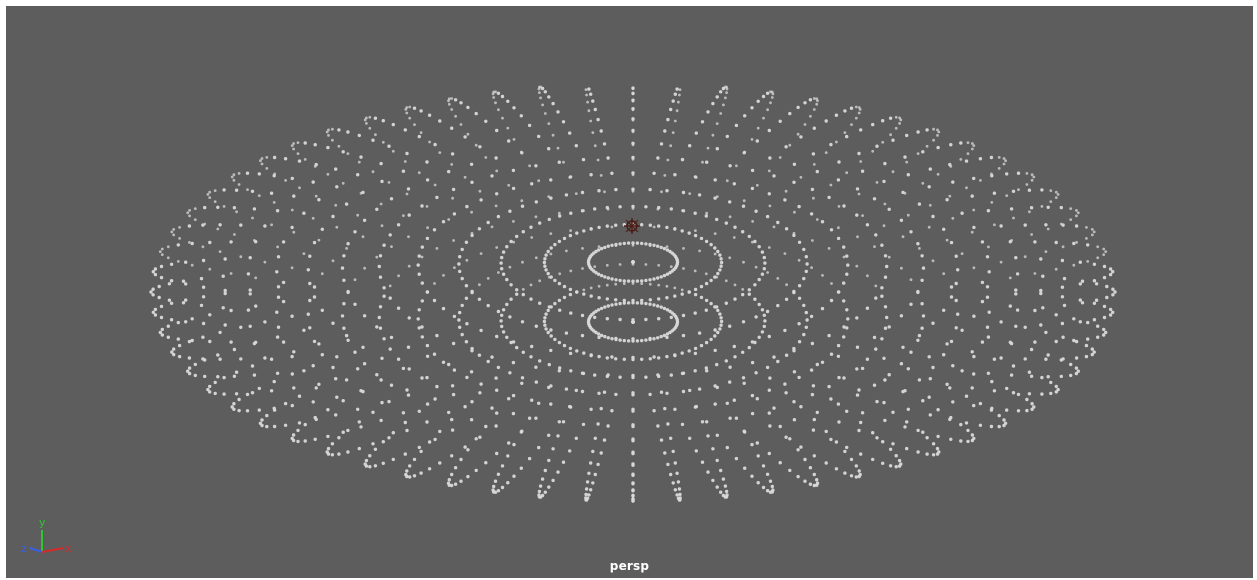 The width and height of the screenshot is (1257, 580). I want to click on pivot-manipulator-icon, so click(632, 226).